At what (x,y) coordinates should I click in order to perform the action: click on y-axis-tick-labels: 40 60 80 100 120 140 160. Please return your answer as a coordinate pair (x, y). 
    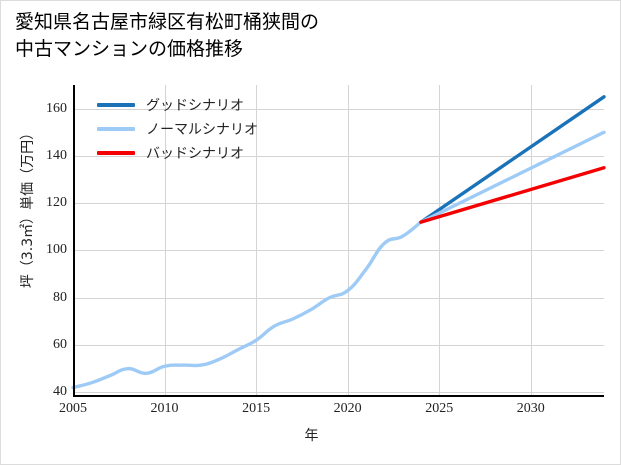
    Looking at the image, I should click on (43, 242).